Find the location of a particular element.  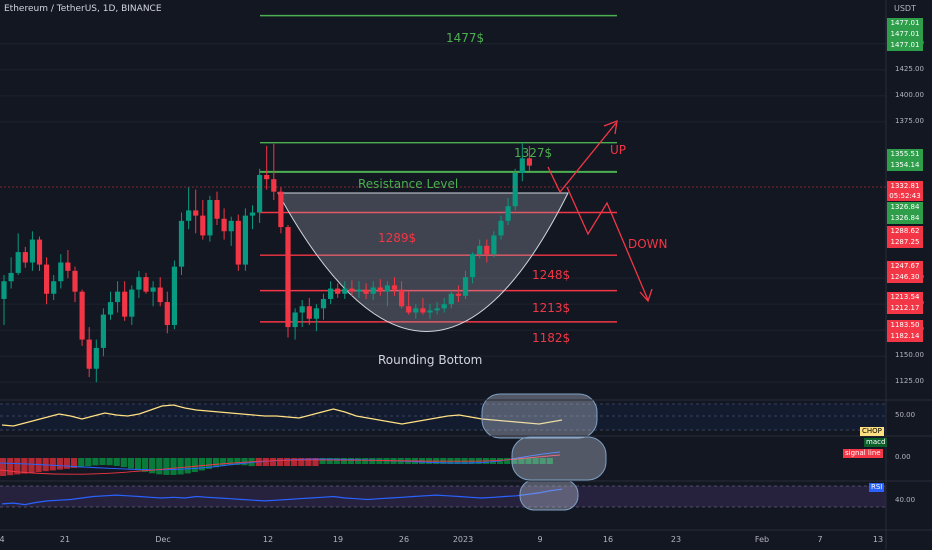

time-tick-label: 19 is located at coordinates (338, 539).